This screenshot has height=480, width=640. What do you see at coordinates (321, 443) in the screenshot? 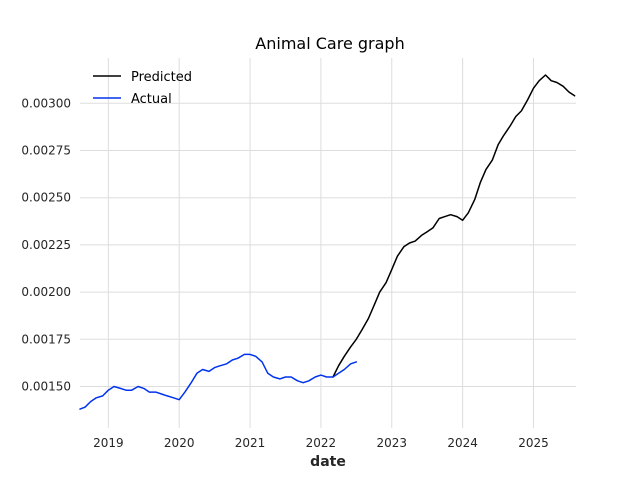
I see `x-tick-label: 2022` at bounding box center [321, 443].